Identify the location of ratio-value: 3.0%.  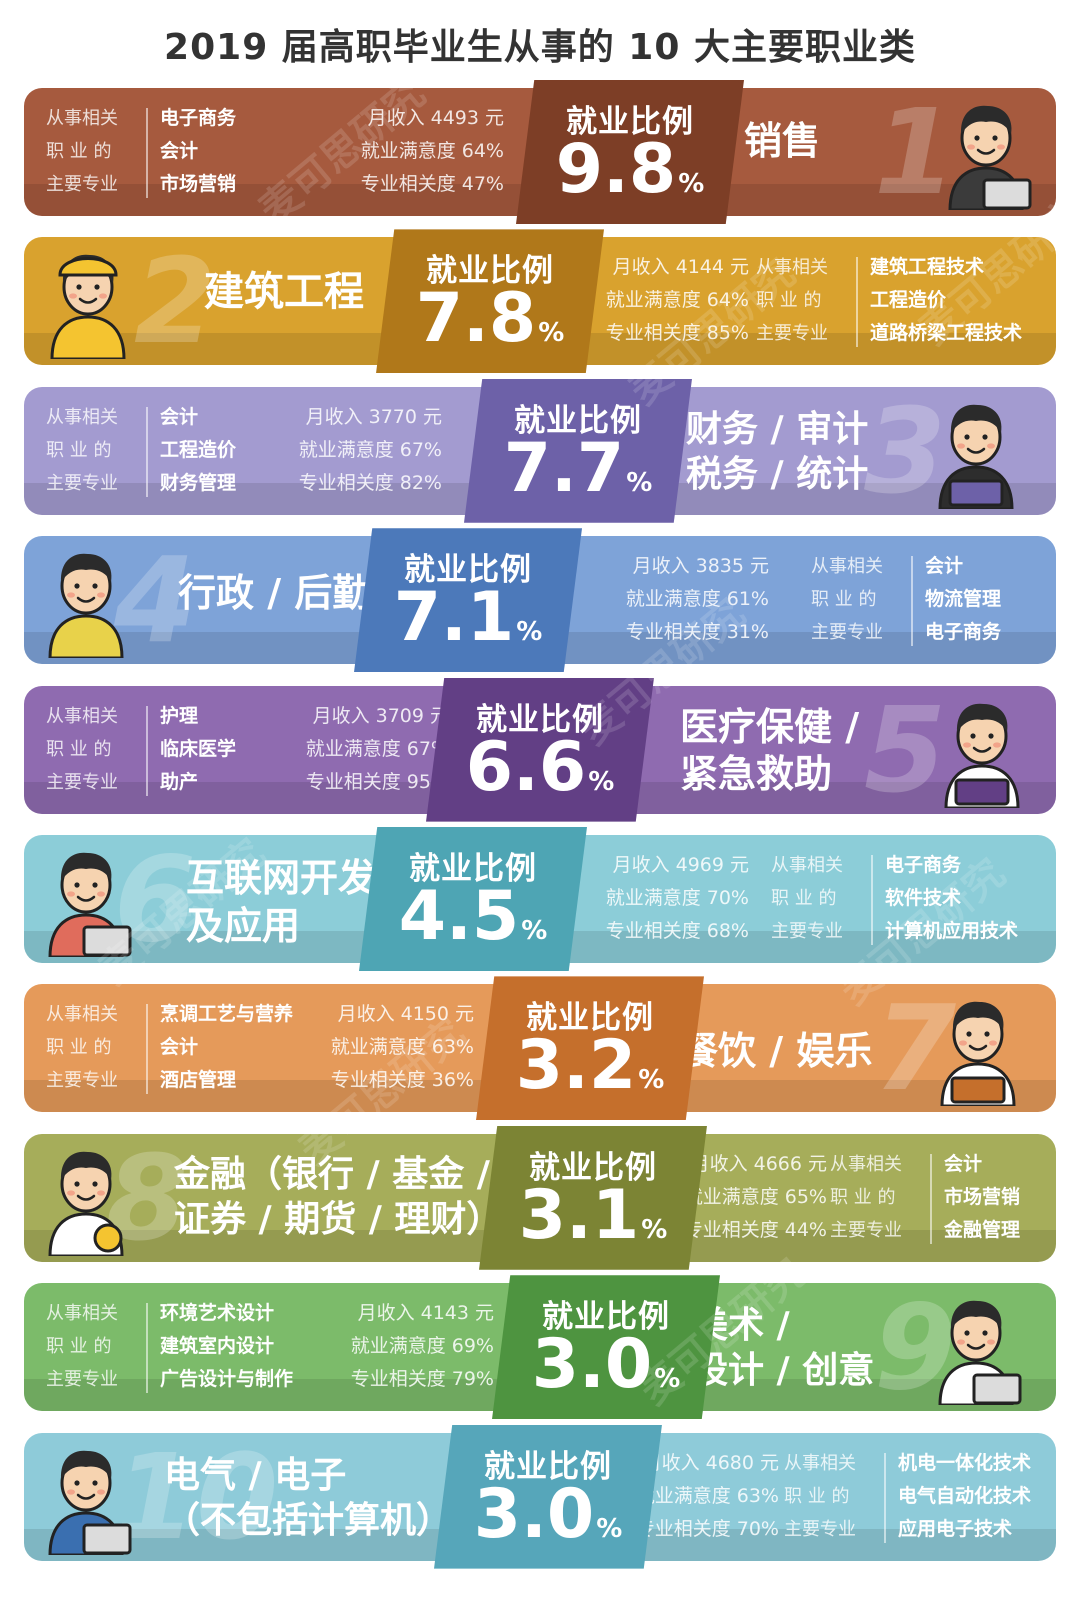
(548, 1521).